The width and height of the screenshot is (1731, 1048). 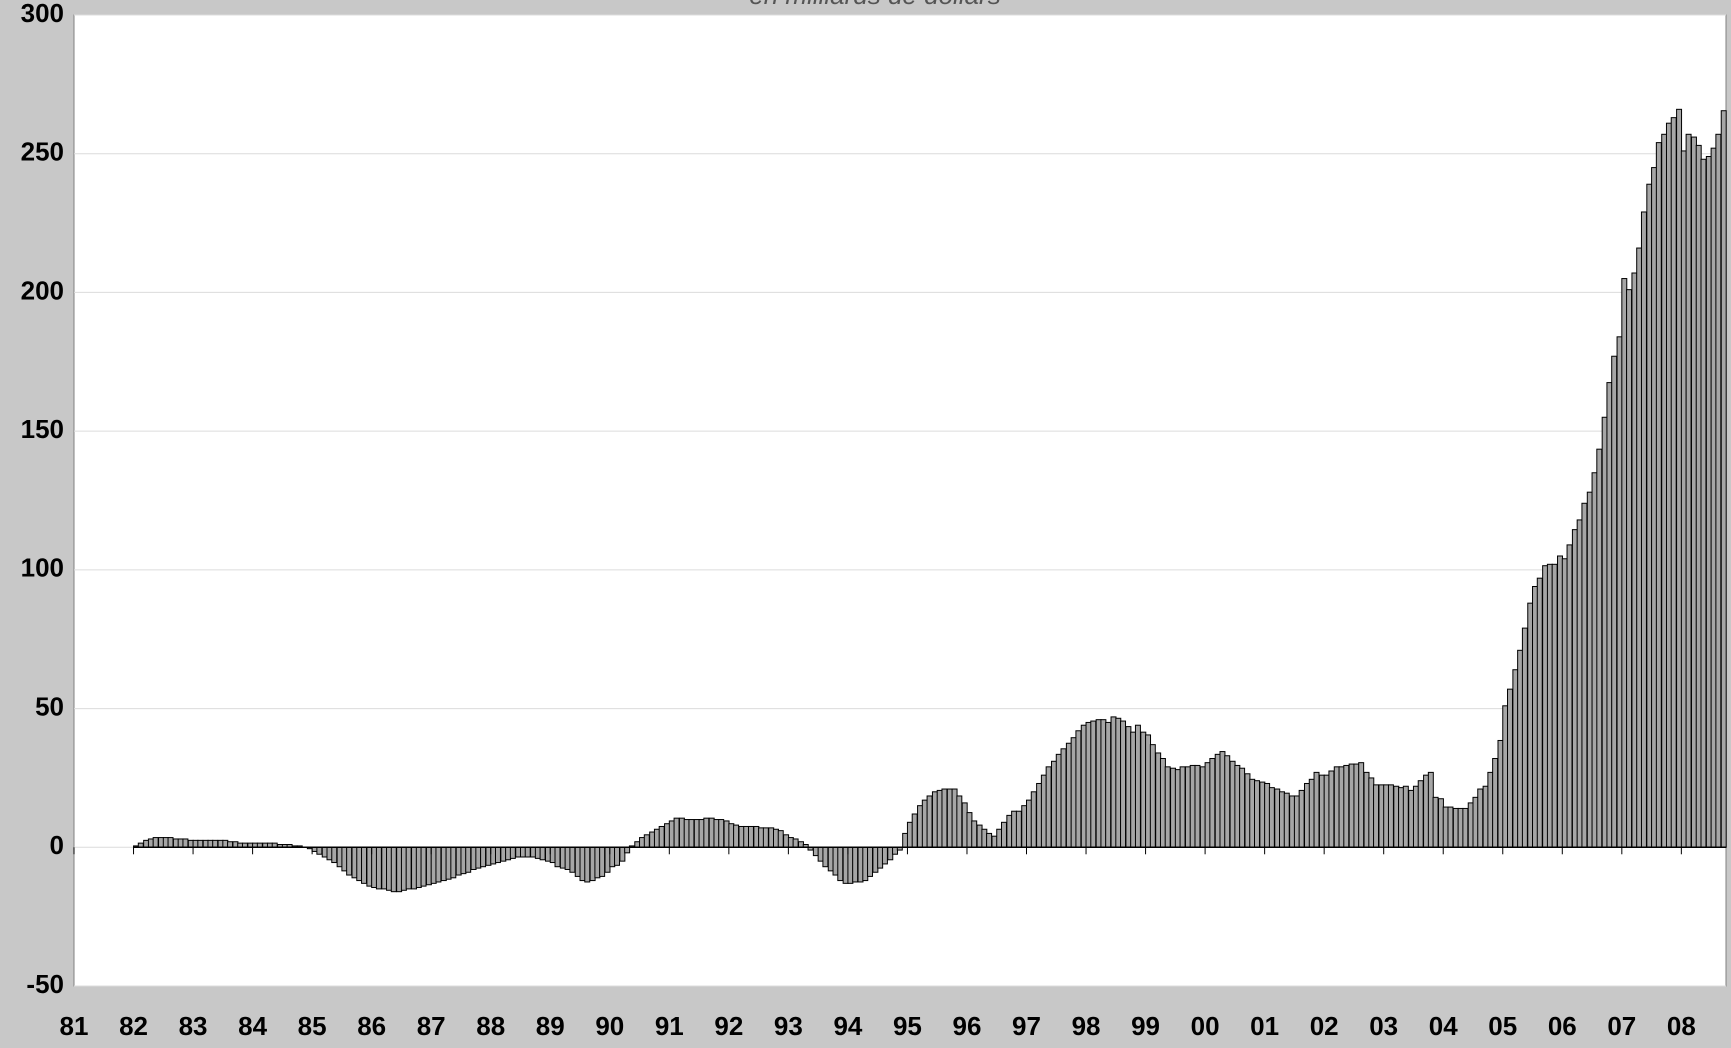 I want to click on x-tick-label: 99, so click(x=1145, y=1026).